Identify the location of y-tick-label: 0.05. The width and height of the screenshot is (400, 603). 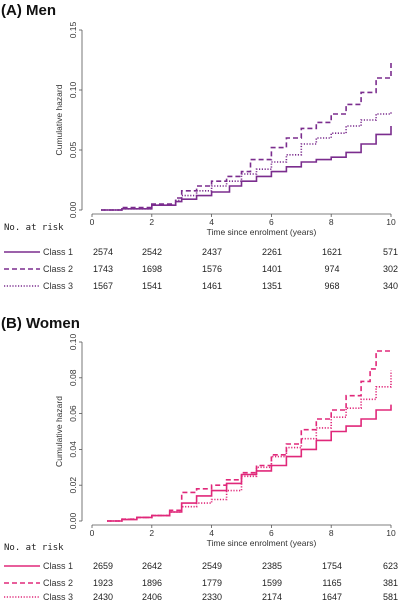
(73, 149).